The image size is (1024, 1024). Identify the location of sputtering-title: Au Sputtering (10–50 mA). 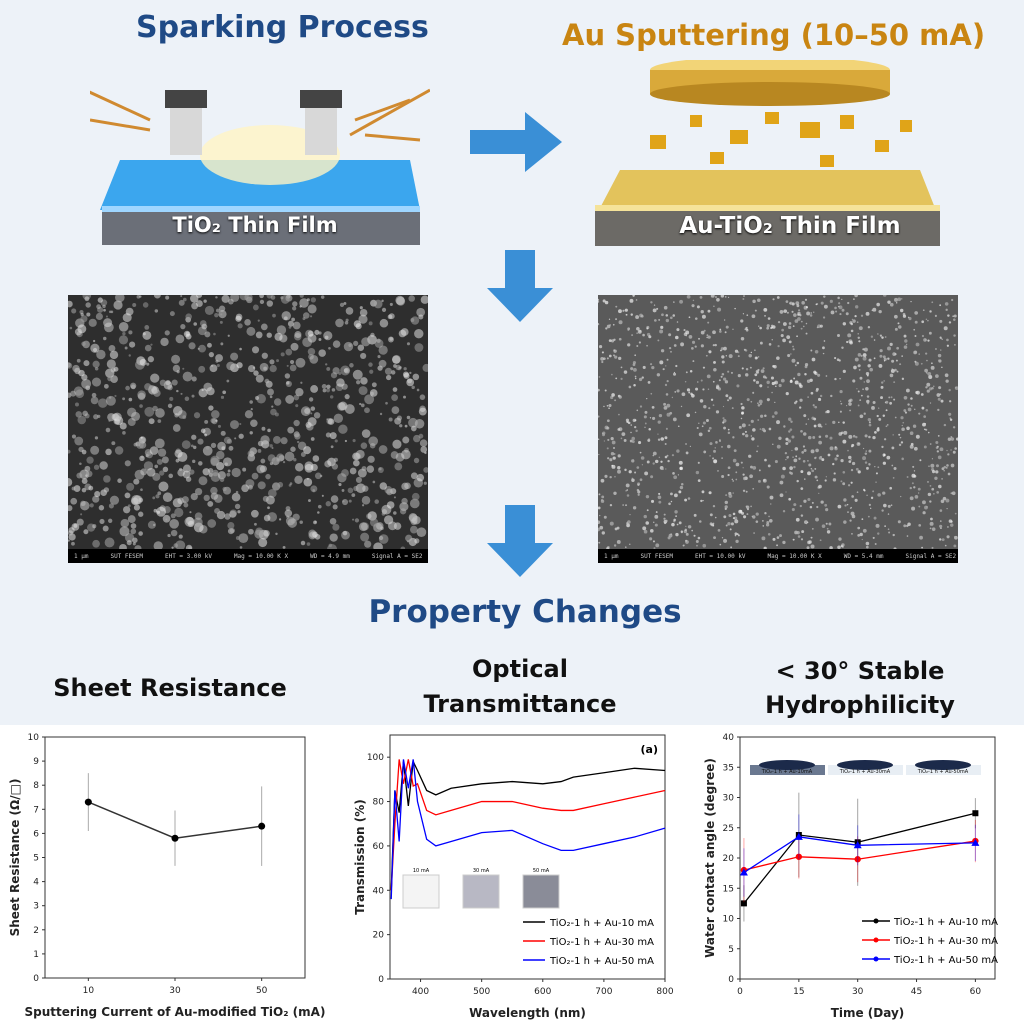
(774, 35).